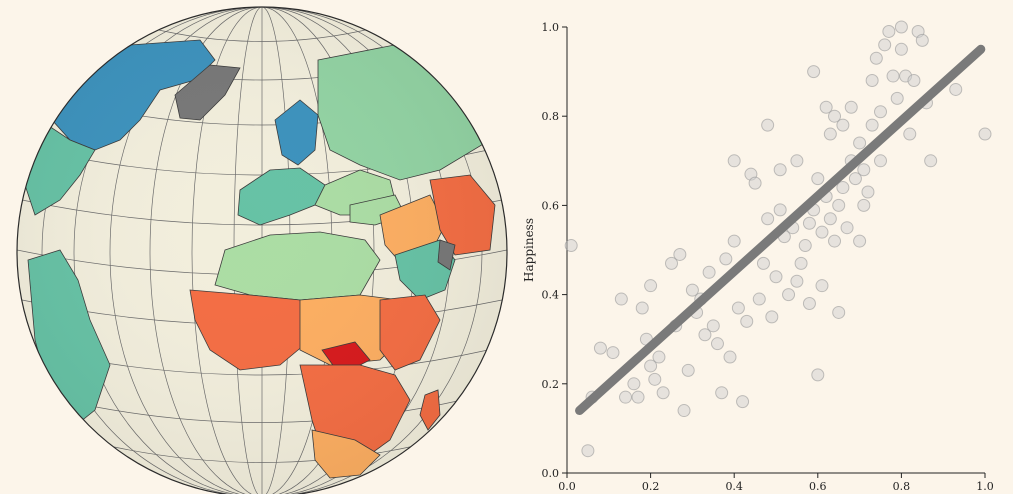 This screenshot has width=1013, height=494. I want to click on x-tick-label: 0.0, so click(567, 486).